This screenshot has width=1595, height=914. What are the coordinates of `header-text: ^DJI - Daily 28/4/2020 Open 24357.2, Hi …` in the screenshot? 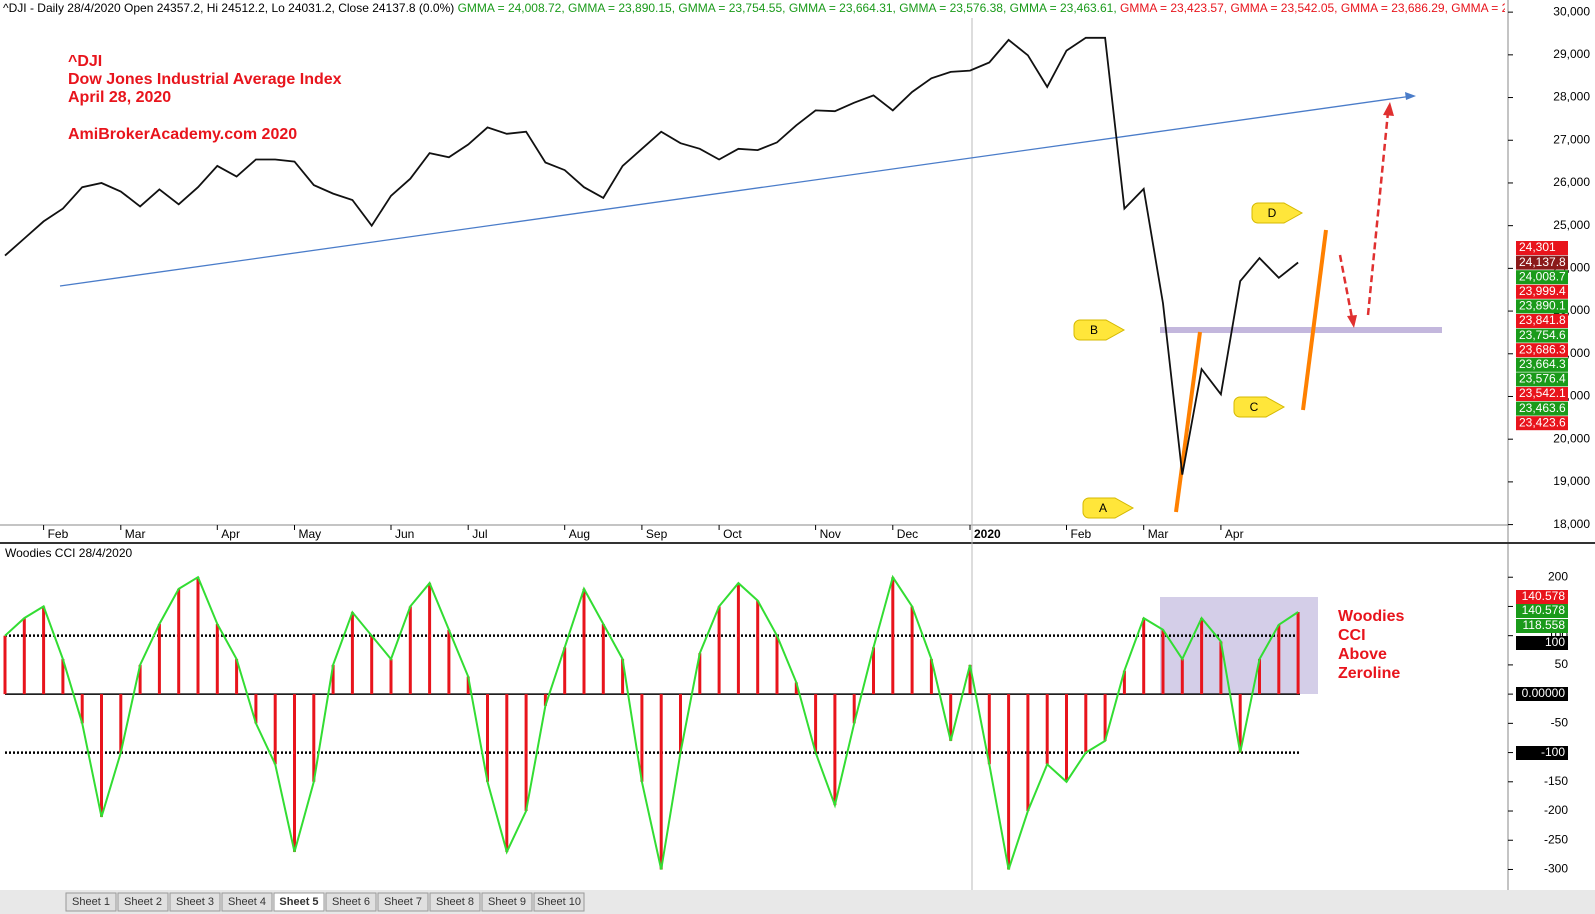 It's located at (776, 8).